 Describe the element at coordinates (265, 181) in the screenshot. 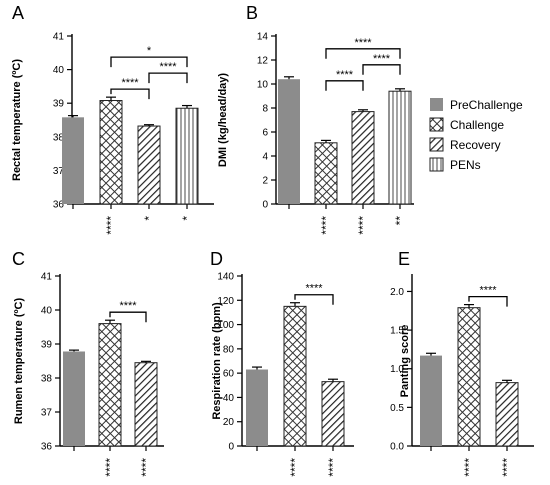

I see `y-tick-label: 2` at that location.